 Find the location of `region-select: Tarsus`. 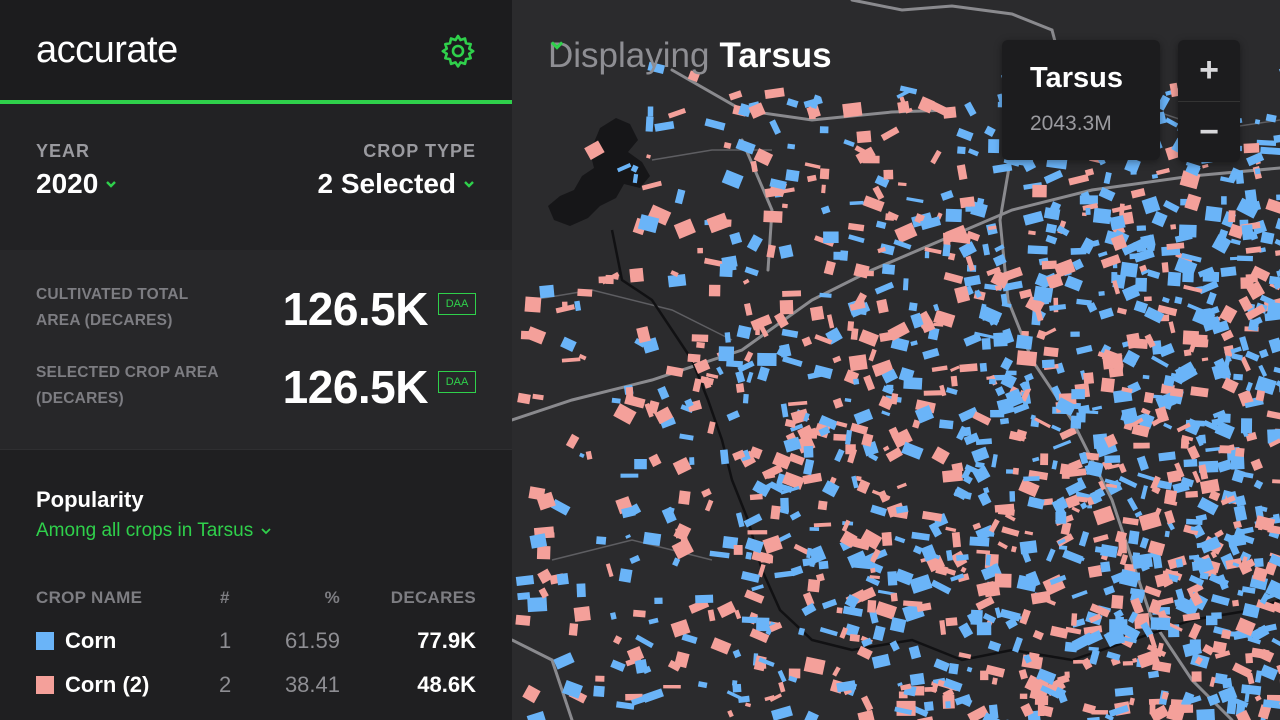

region-select: Tarsus is located at coordinates (775, 55).